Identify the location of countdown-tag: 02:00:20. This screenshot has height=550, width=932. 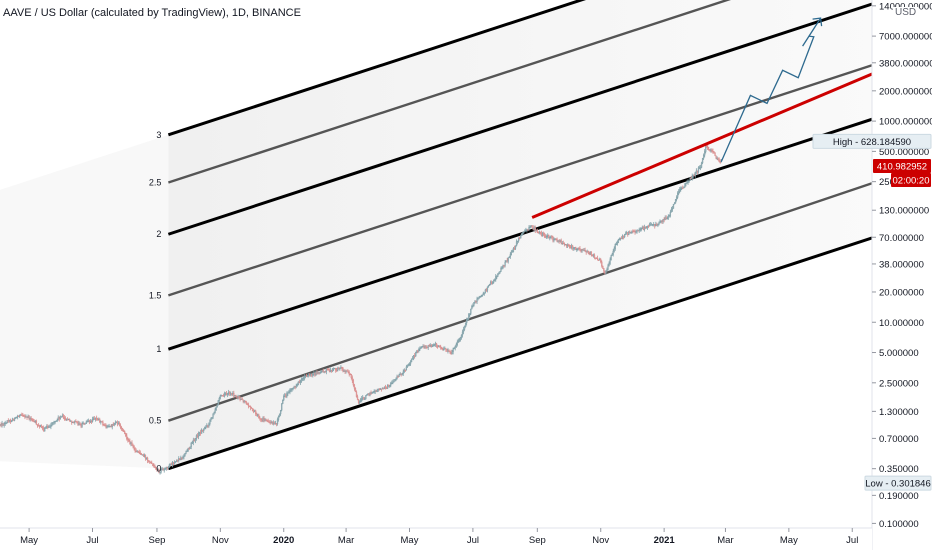
(911, 179).